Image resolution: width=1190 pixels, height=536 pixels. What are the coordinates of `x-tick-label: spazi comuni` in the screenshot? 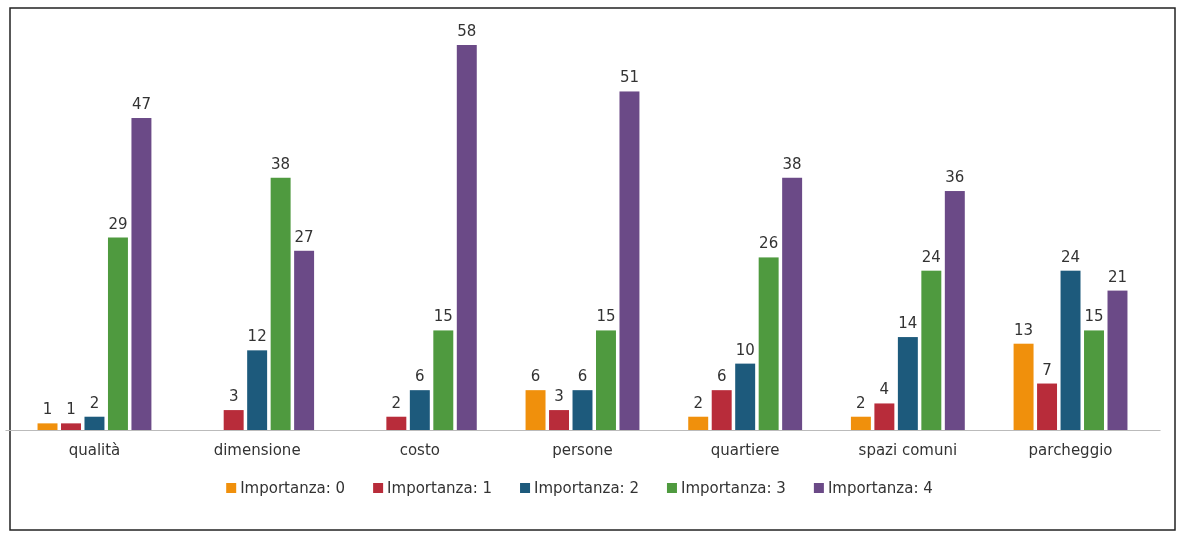 It's located at (908, 449).